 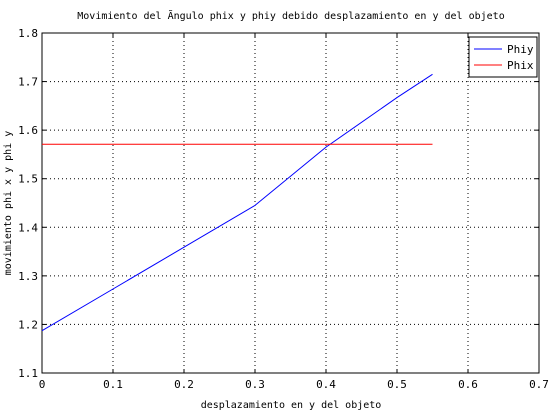 What do you see at coordinates (28, 324) in the screenshot?
I see `y-tick-label: 1.2` at bounding box center [28, 324].